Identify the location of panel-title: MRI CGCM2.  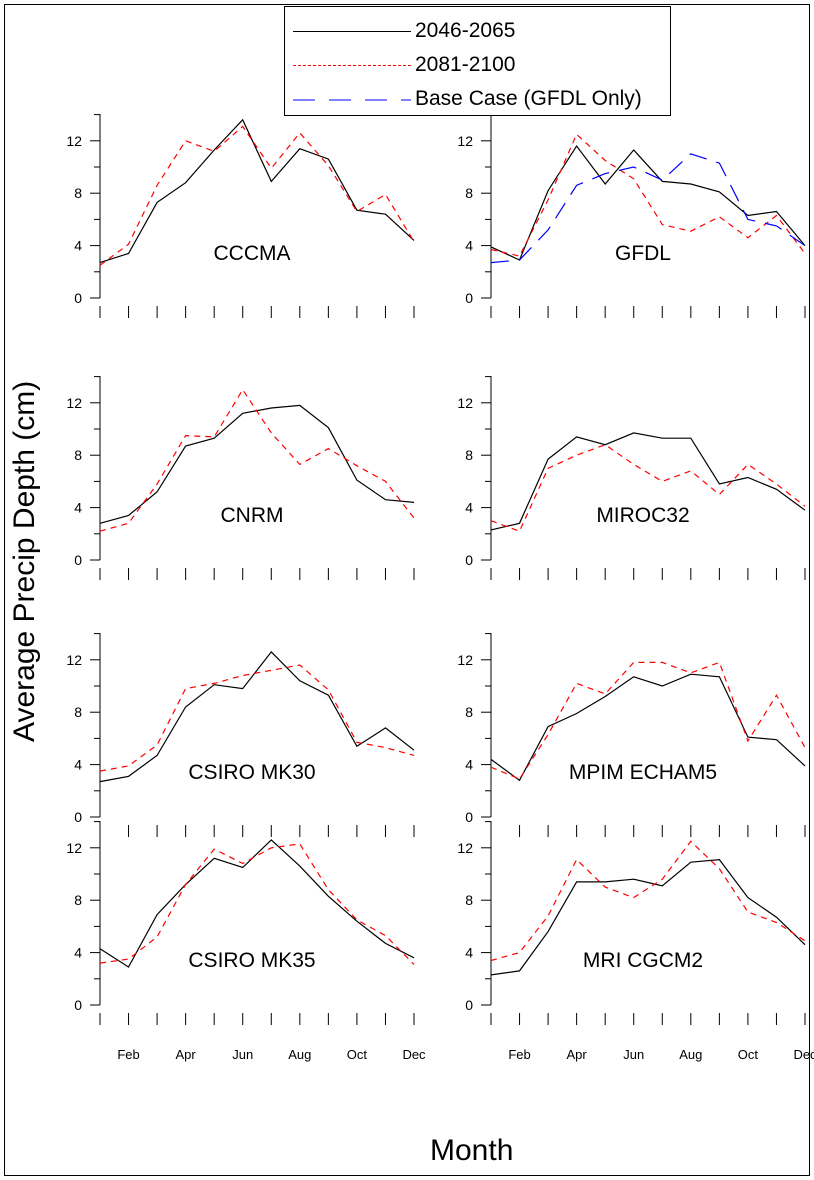
(643, 960).